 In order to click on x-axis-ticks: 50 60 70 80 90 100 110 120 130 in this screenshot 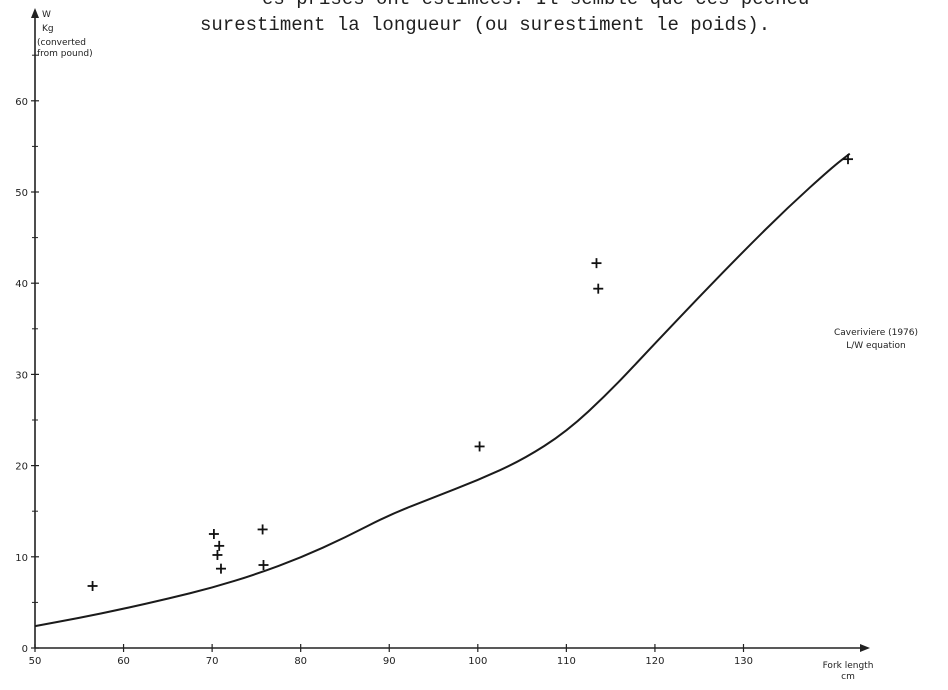, I will do `click(391, 655)`.